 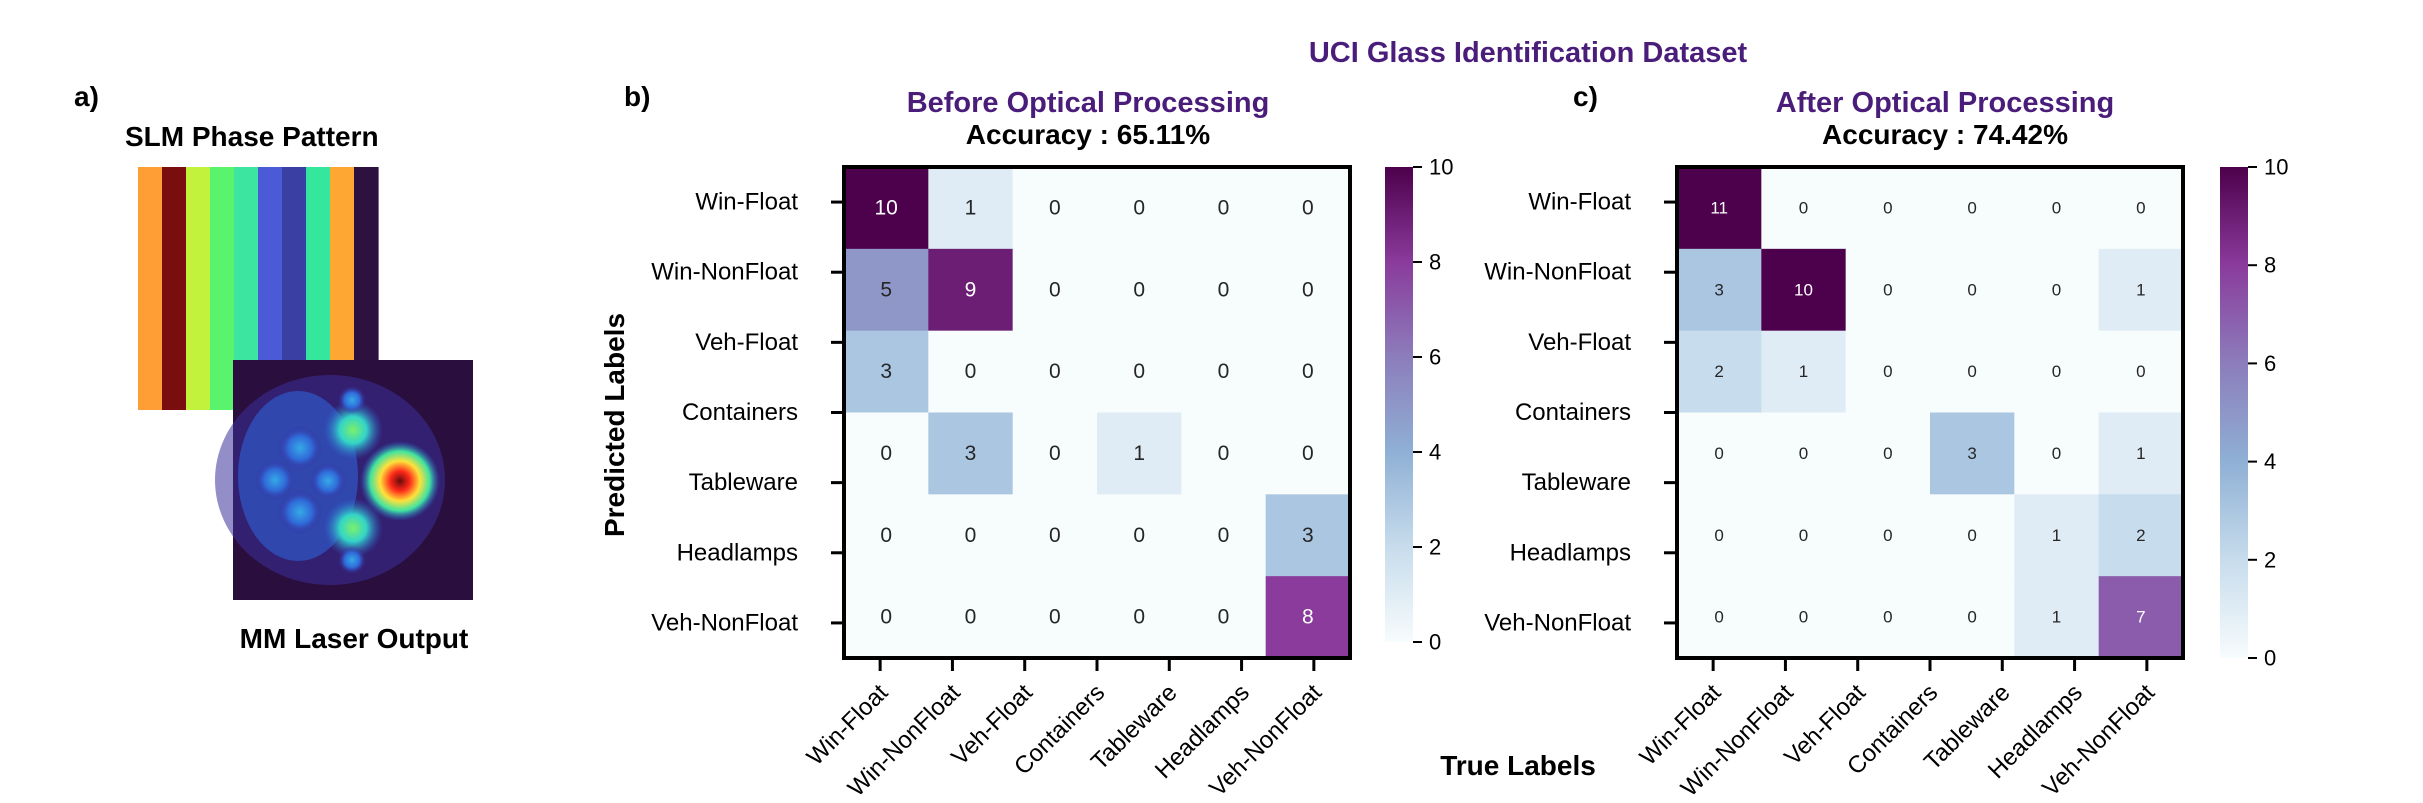 I want to click on colorbar-tick-label: 4, so click(x=2270, y=461).